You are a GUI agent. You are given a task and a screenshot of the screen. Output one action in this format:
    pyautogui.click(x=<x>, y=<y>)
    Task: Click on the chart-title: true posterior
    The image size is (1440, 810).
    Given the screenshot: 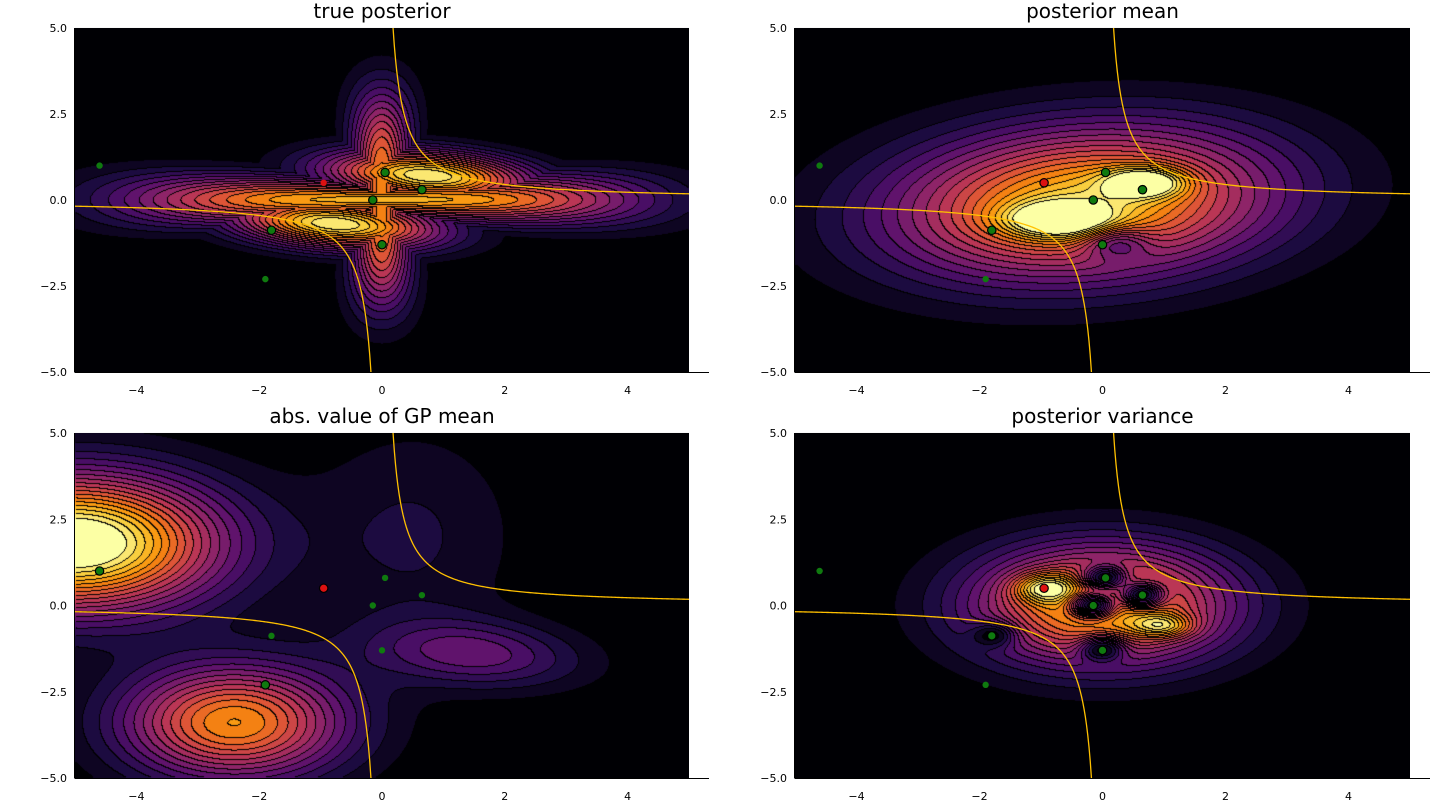 What is the action you would take?
    pyautogui.click(x=382, y=11)
    